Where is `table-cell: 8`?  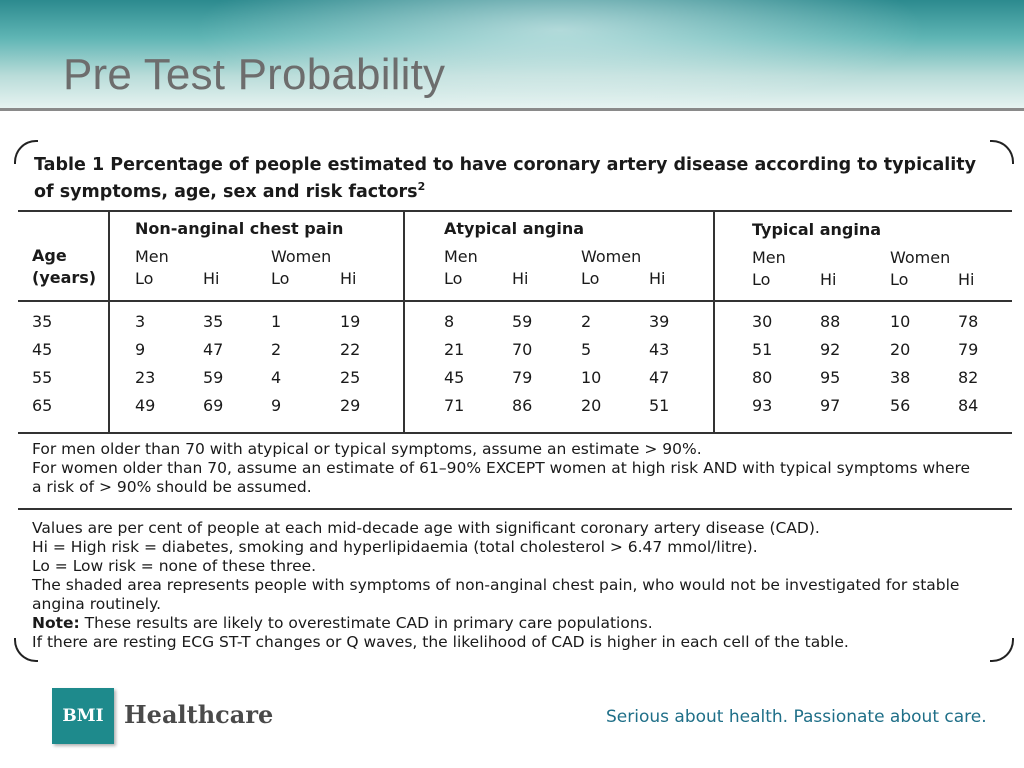 table-cell: 8 is located at coordinates (449, 321).